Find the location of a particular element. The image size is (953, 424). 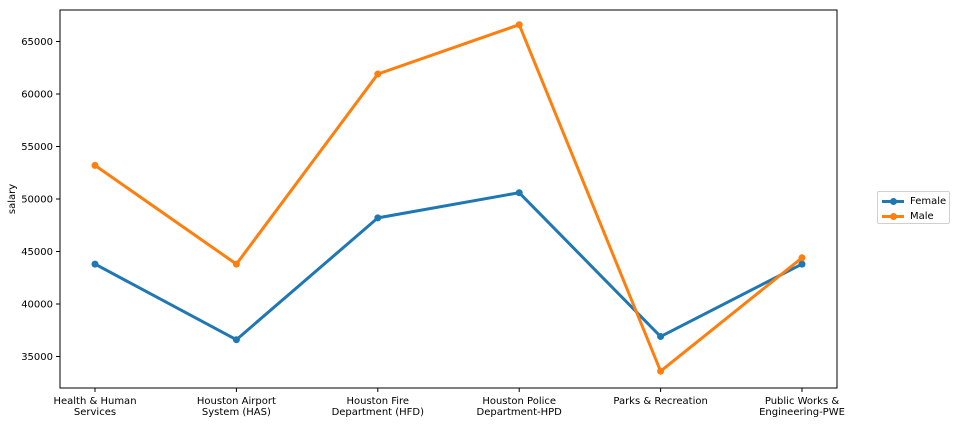

y-tick-label: 40000 is located at coordinates (37, 305).